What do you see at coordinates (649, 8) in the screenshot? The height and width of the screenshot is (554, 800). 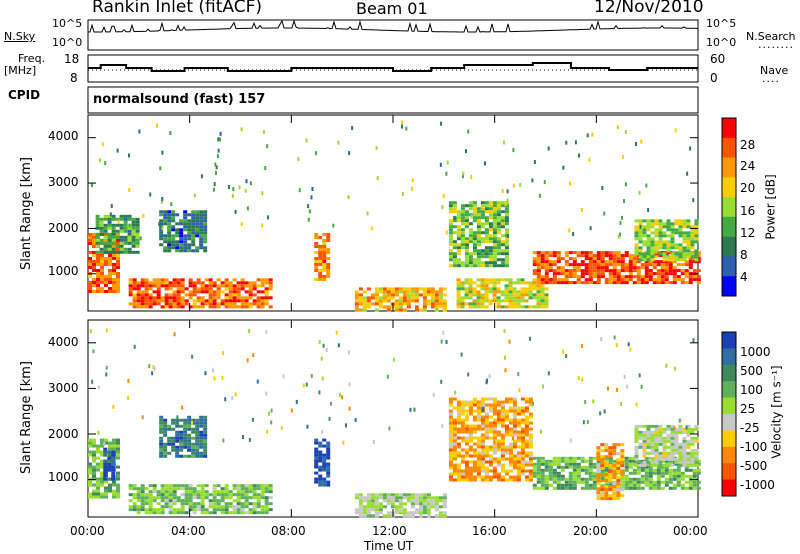 I see `date-title: 12/Nov/2010` at bounding box center [649, 8].